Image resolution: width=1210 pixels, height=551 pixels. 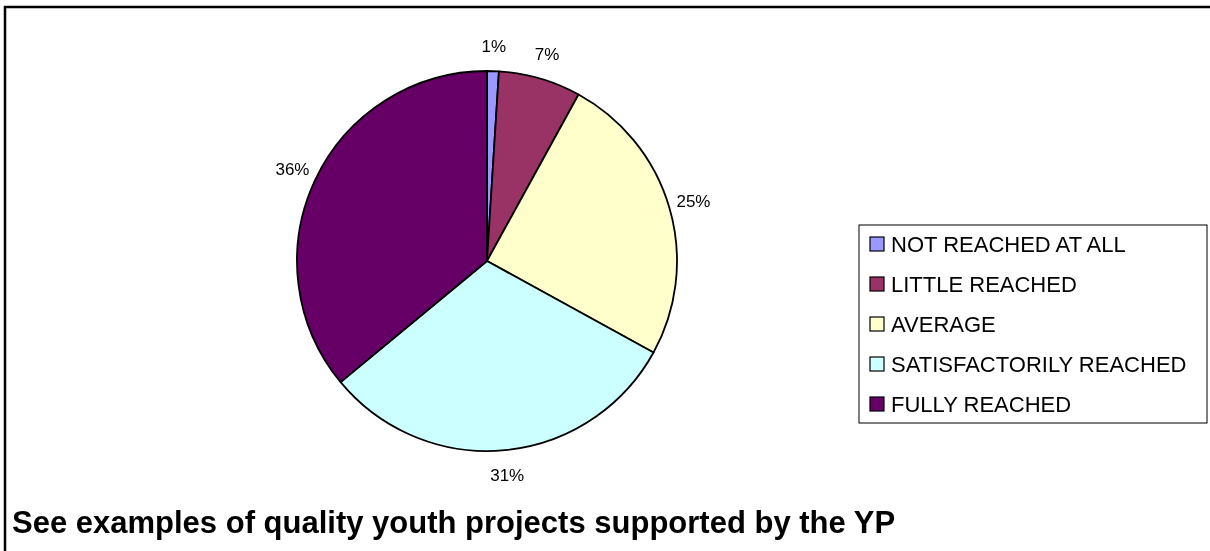 I want to click on data-label: 7%, so click(x=547, y=55).